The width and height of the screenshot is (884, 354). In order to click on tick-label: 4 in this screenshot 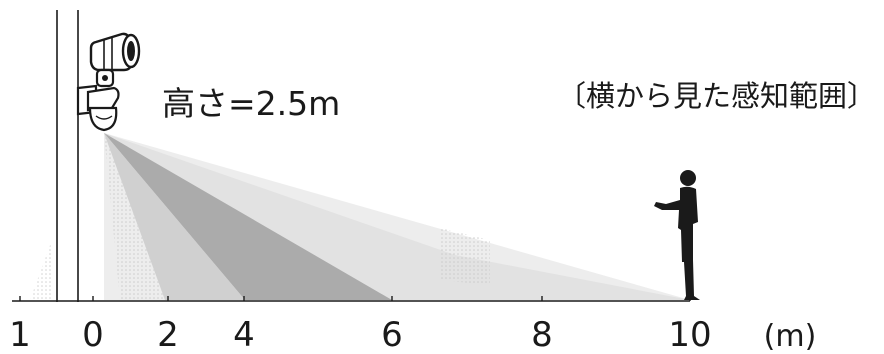, I will do `click(244, 334)`.